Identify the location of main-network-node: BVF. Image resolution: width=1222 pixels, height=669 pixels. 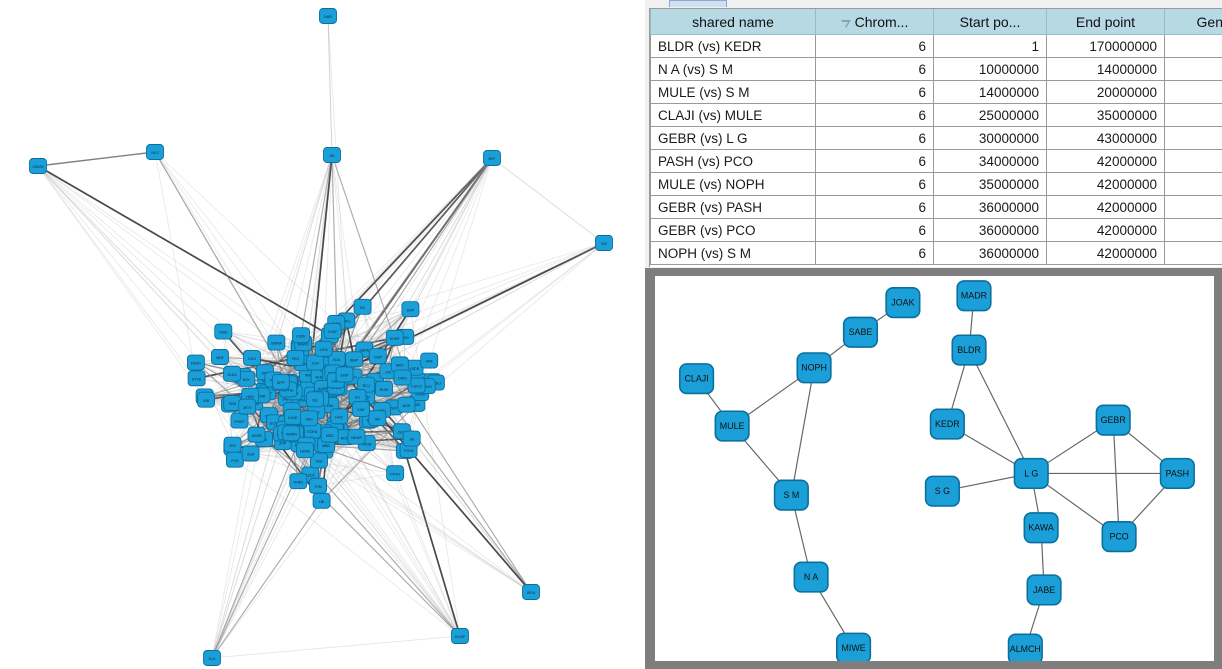
(492, 158).